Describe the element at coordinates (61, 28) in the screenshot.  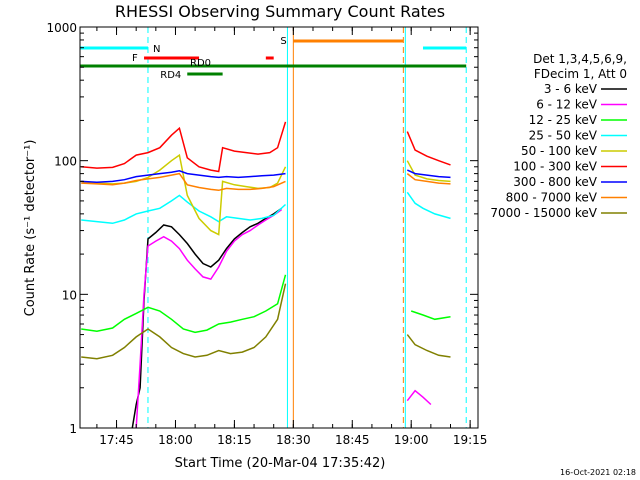
I see `y-tick-label-1000: 1000` at that location.